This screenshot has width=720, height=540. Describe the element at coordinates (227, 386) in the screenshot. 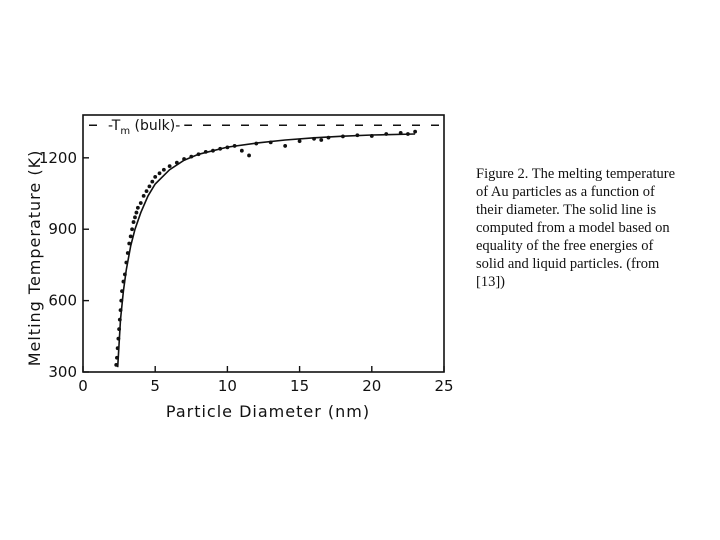

I see `x-tick-label: 10` at that location.